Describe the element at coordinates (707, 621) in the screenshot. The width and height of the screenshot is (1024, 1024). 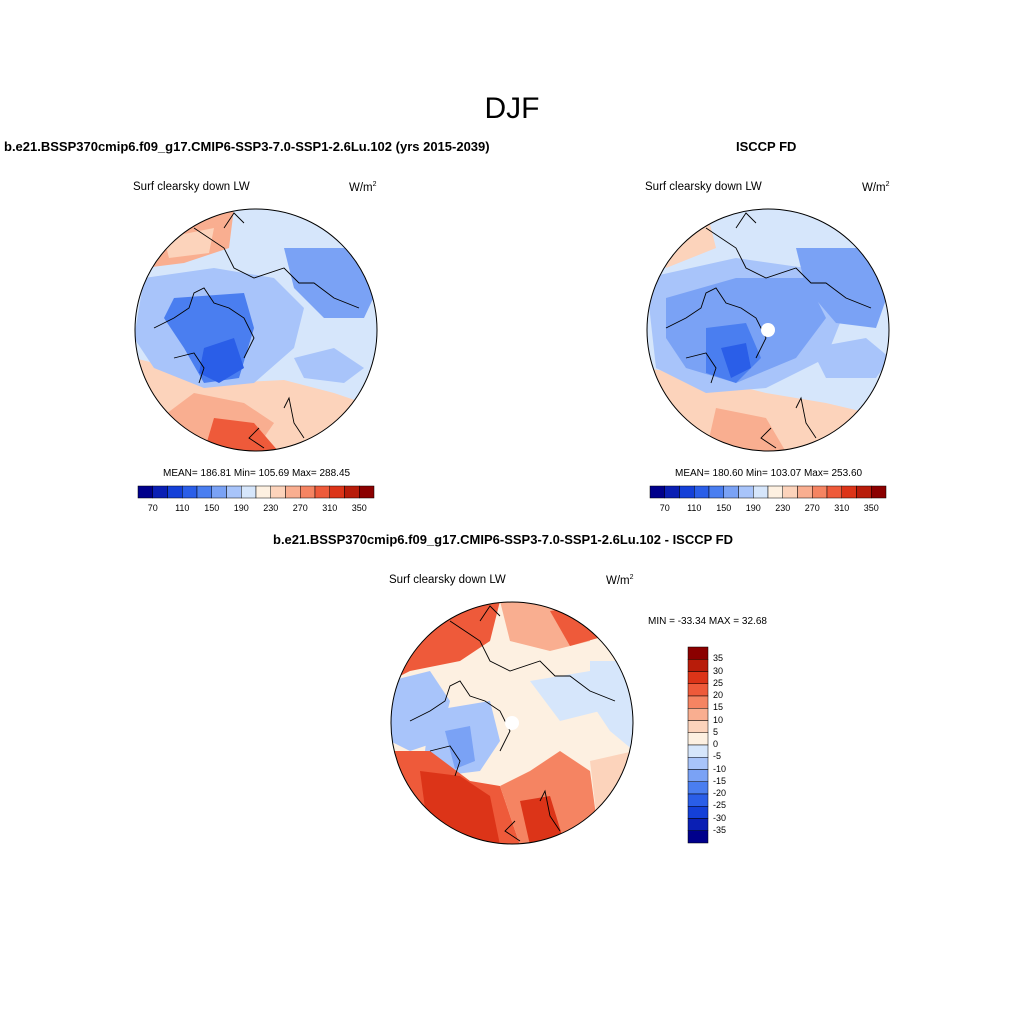
I see `panel3-stats: MIN = -33.34 MAX = 32.68` at that location.